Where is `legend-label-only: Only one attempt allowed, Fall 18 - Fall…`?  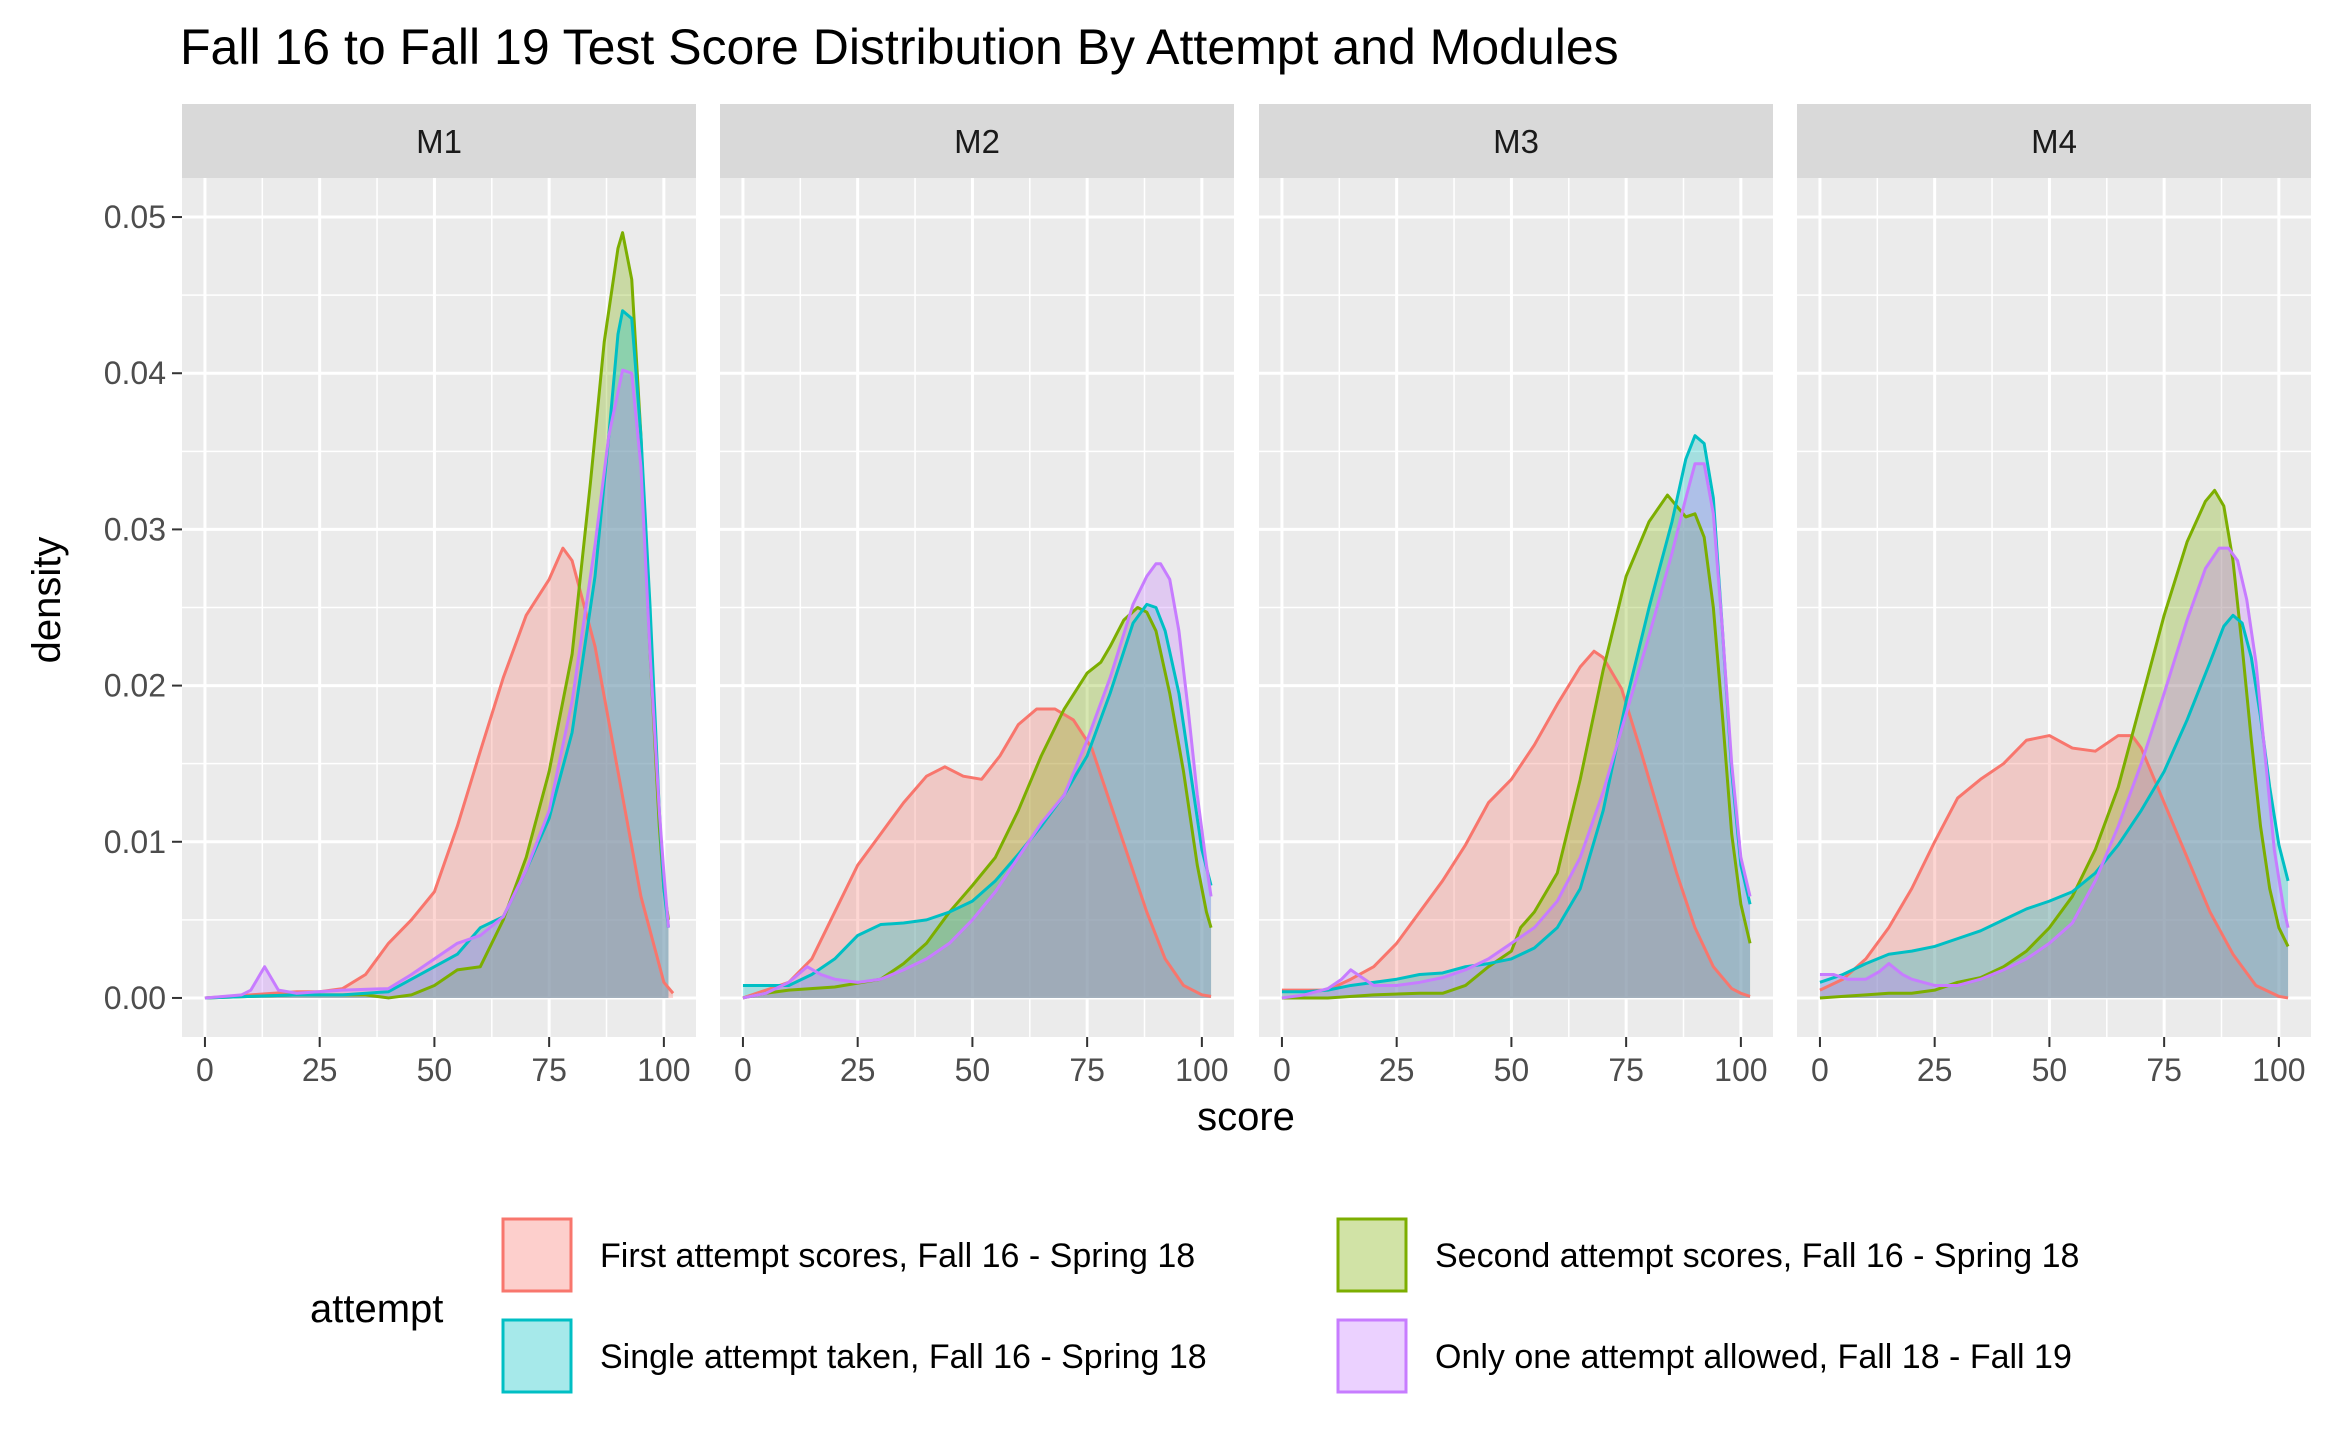
legend-label-only: Only one attempt allowed, Fall 18 - Fall… is located at coordinates (1753, 1357).